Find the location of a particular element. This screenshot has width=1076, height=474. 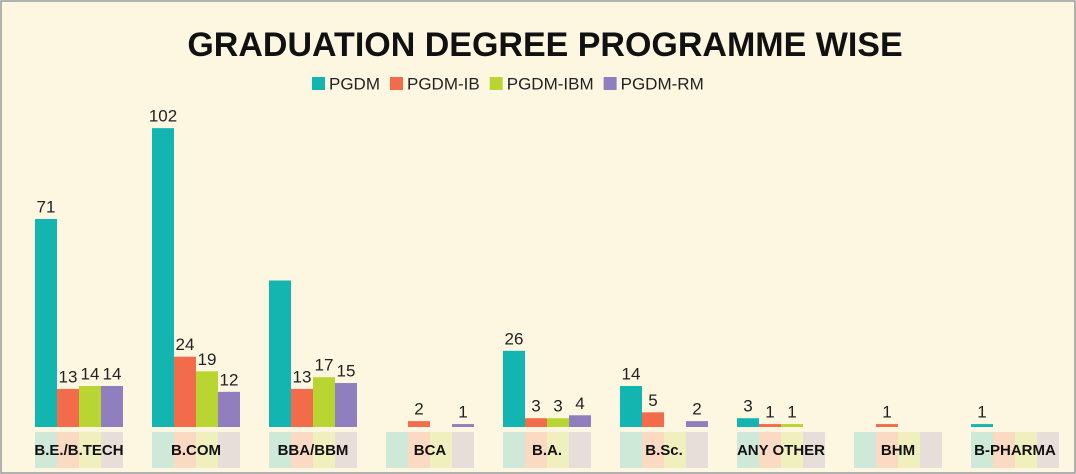

chart-title: GRADUATION DEGREE PROGRAMME WISE is located at coordinates (544, 45).